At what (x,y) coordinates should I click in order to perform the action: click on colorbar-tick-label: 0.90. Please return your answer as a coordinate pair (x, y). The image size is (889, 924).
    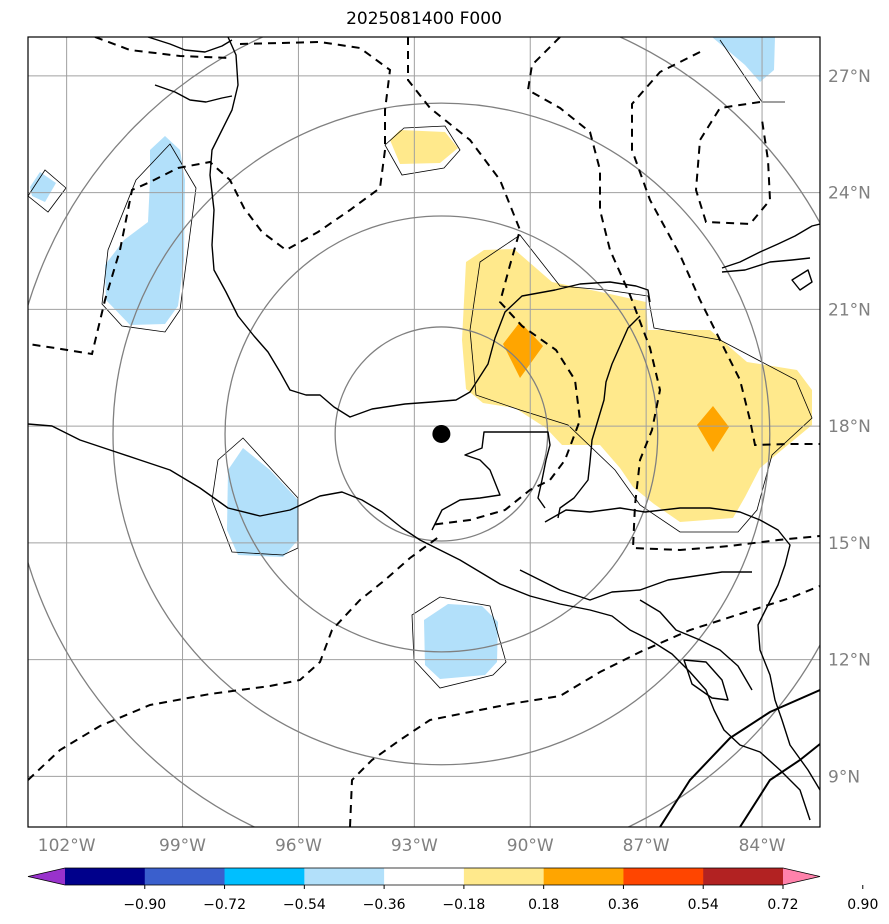
    Looking at the image, I should click on (862, 905).